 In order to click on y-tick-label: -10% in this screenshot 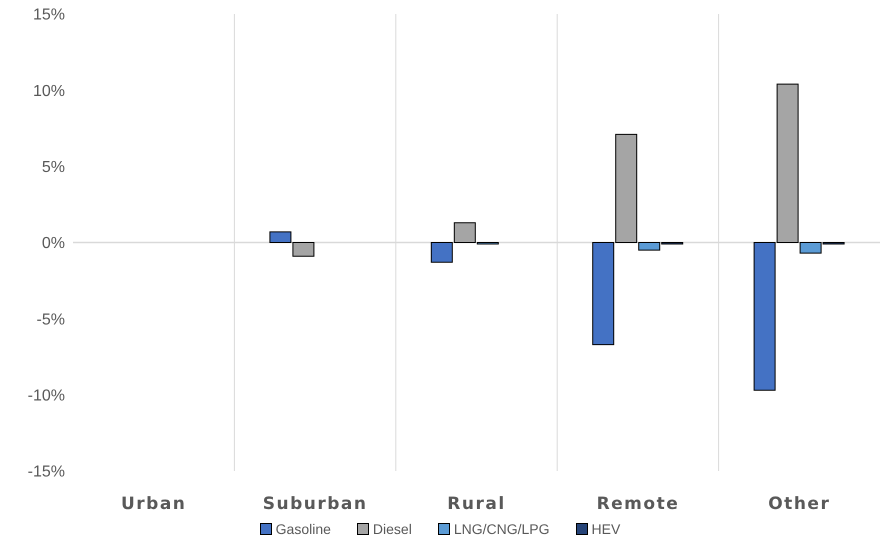, I will do `click(46, 396)`.